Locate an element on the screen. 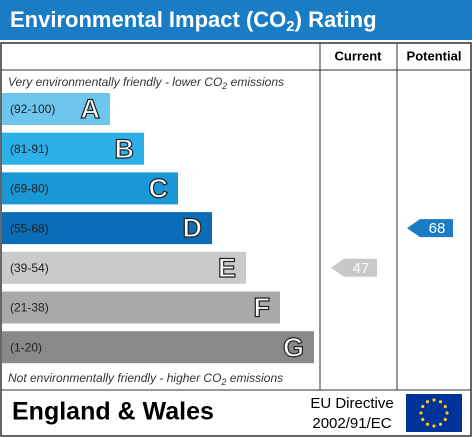 Image resolution: width=472 pixels, height=437 pixels. band-letter: C is located at coordinates (159, 189).